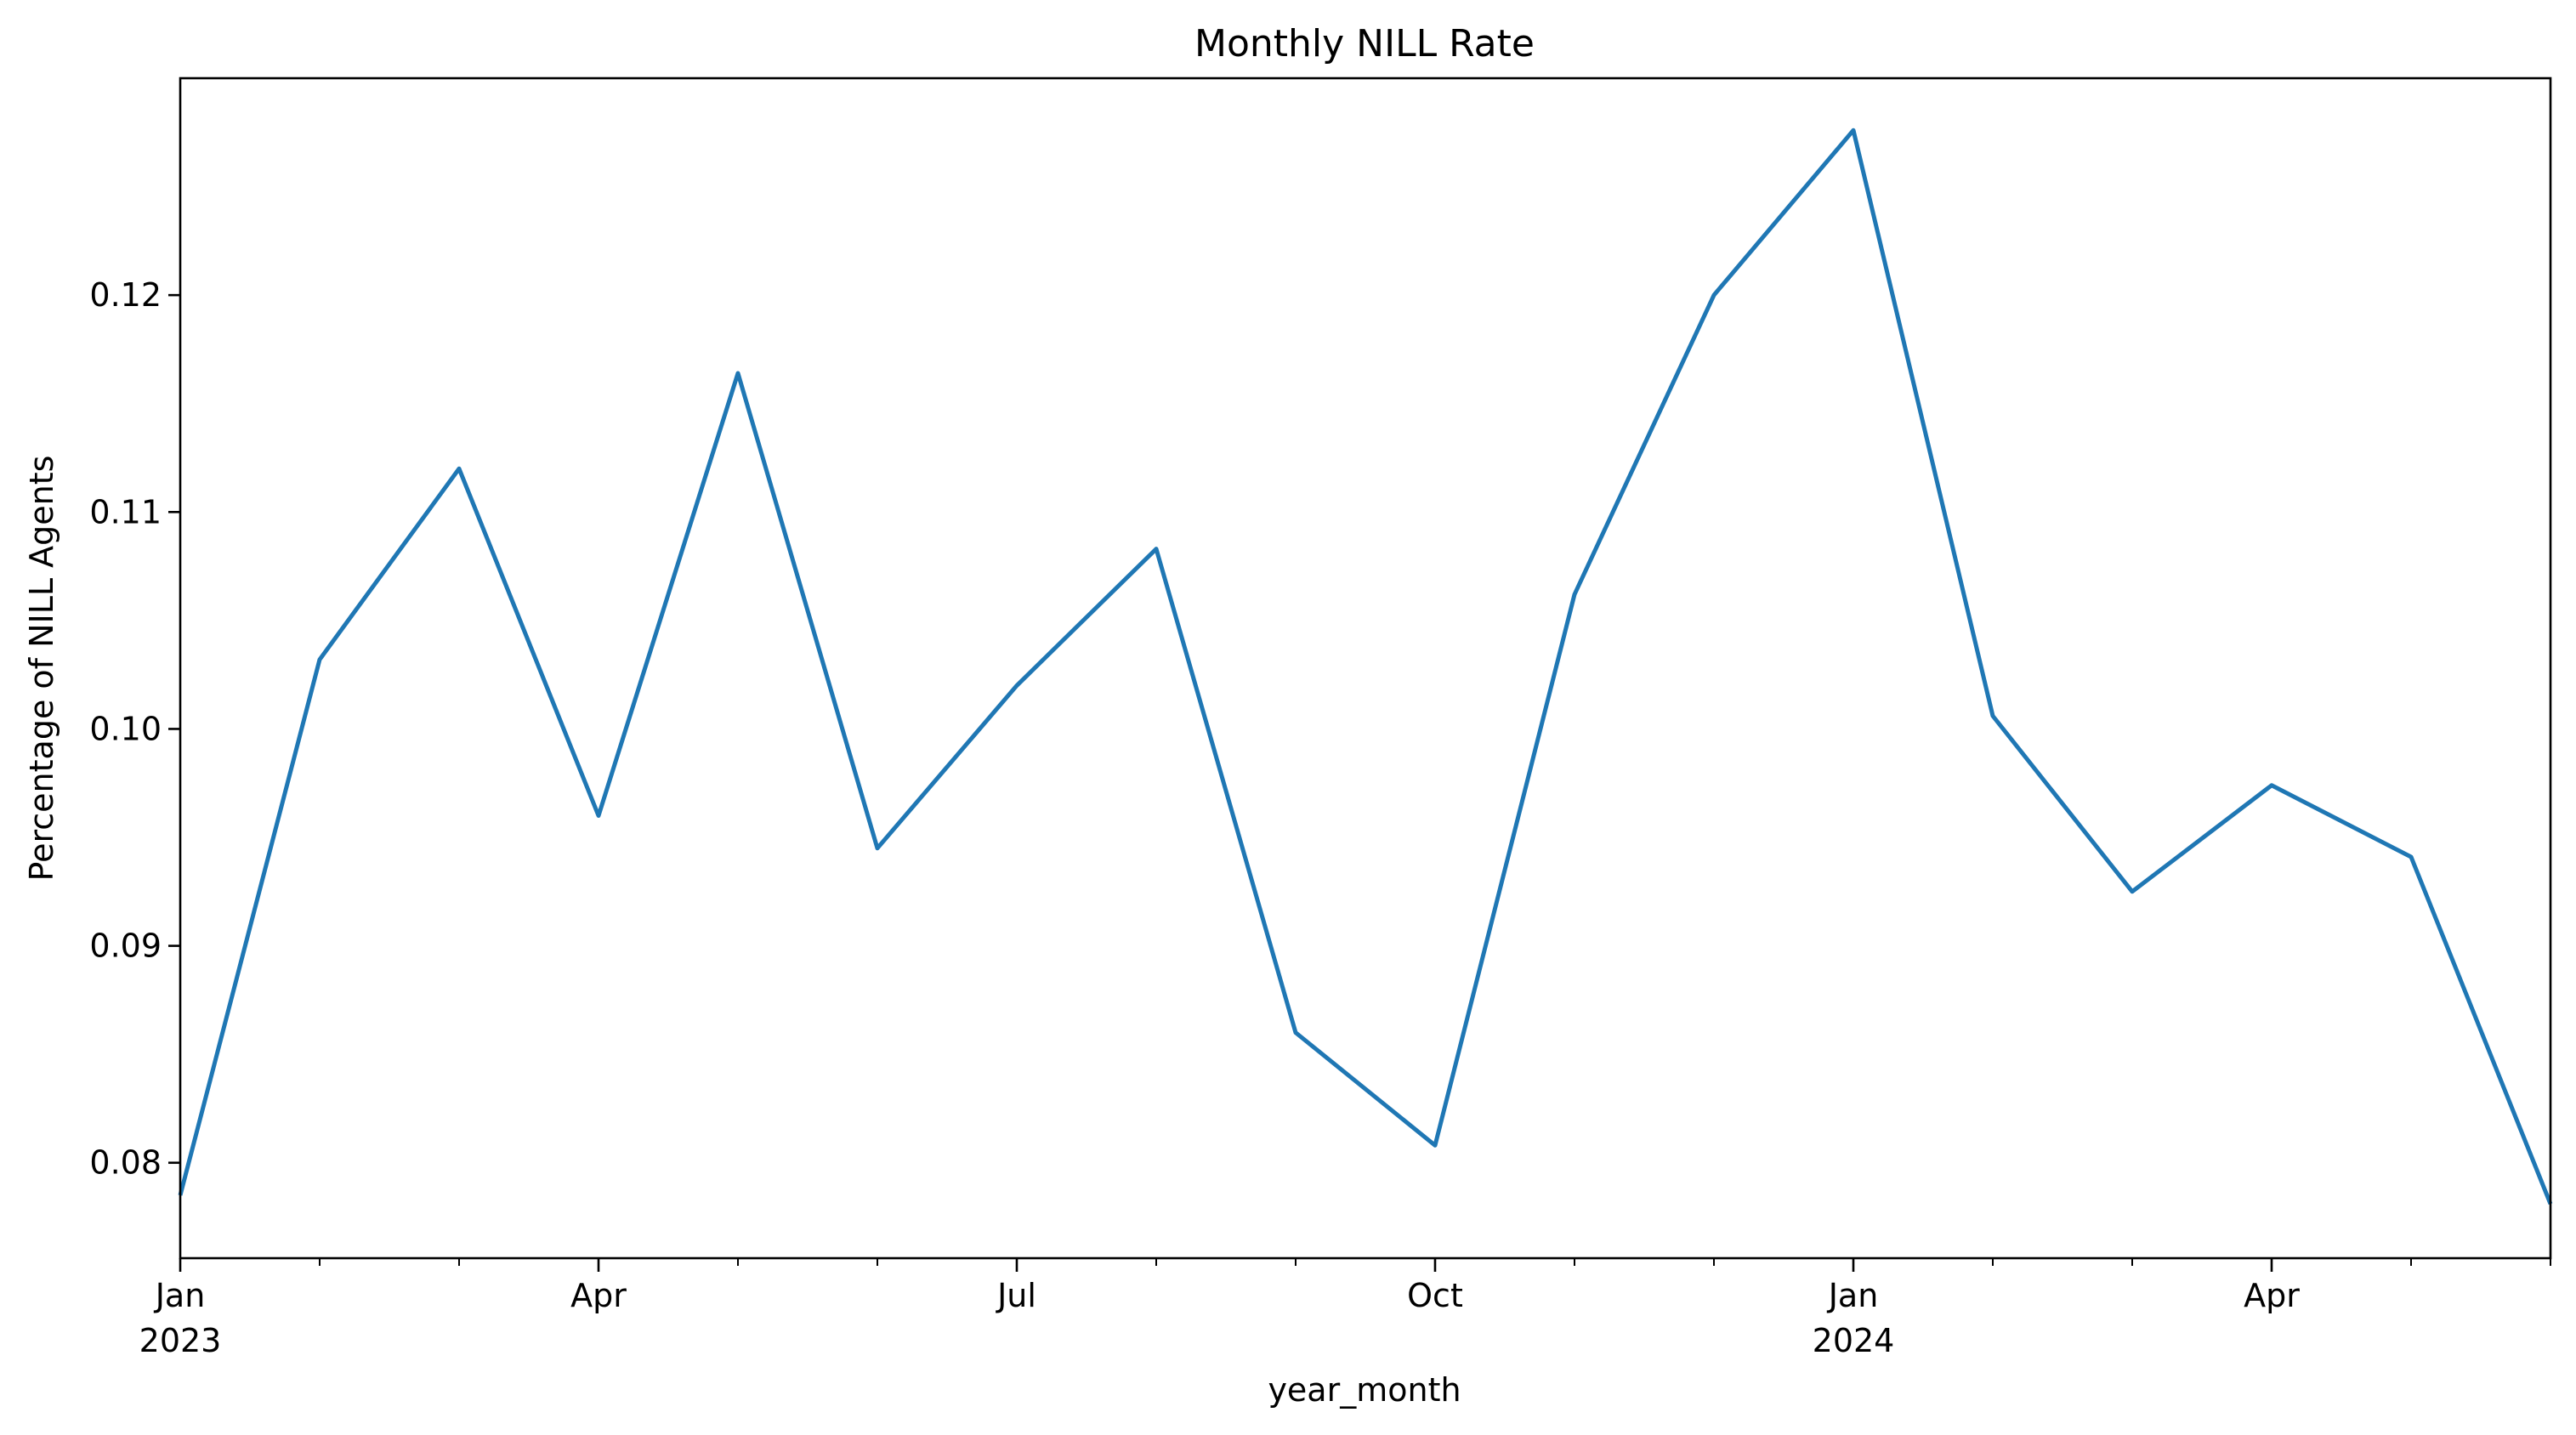 This screenshot has width=2576, height=1435. What do you see at coordinates (1016, 1296) in the screenshot?
I see `x-tick-label: Jul` at bounding box center [1016, 1296].